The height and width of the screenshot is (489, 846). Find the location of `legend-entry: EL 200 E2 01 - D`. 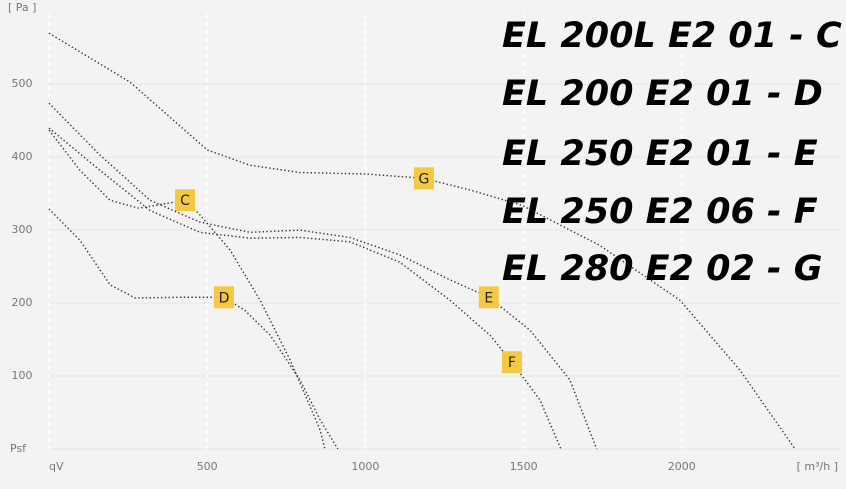

legend-entry: EL 200 E2 01 - D is located at coordinates (662, 94).